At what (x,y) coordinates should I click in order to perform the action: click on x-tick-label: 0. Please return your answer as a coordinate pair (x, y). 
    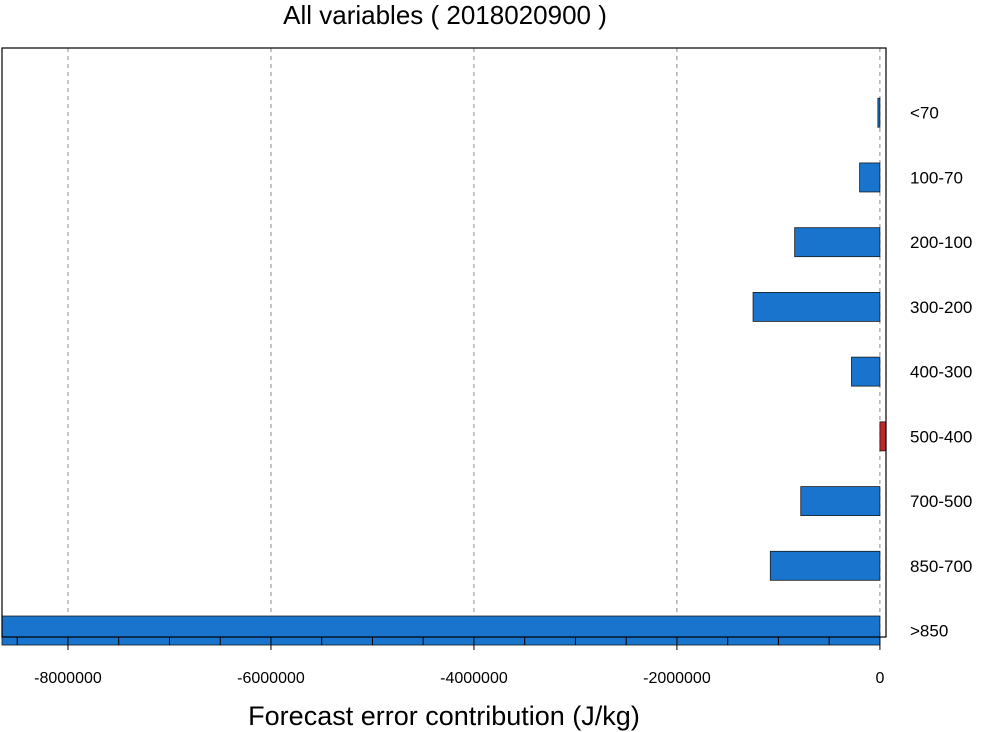
    Looking at the image, I should click on (879, 678).